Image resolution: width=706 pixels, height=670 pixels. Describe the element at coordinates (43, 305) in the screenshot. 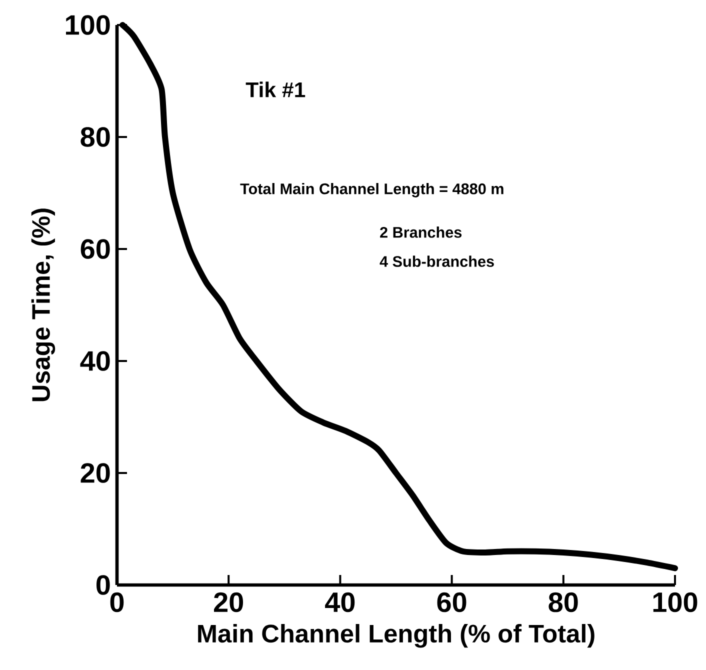

I see `y-axis-title: Usage Time, (%)` at that location.